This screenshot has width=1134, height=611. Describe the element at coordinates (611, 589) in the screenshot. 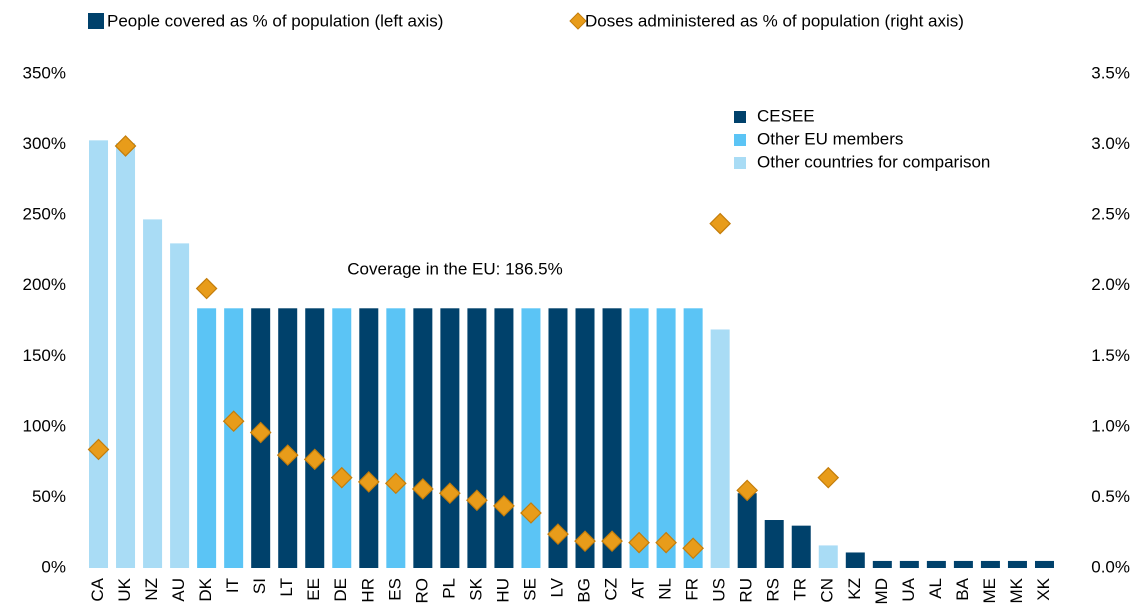

I see `x-tick-label: CZ` at that location.